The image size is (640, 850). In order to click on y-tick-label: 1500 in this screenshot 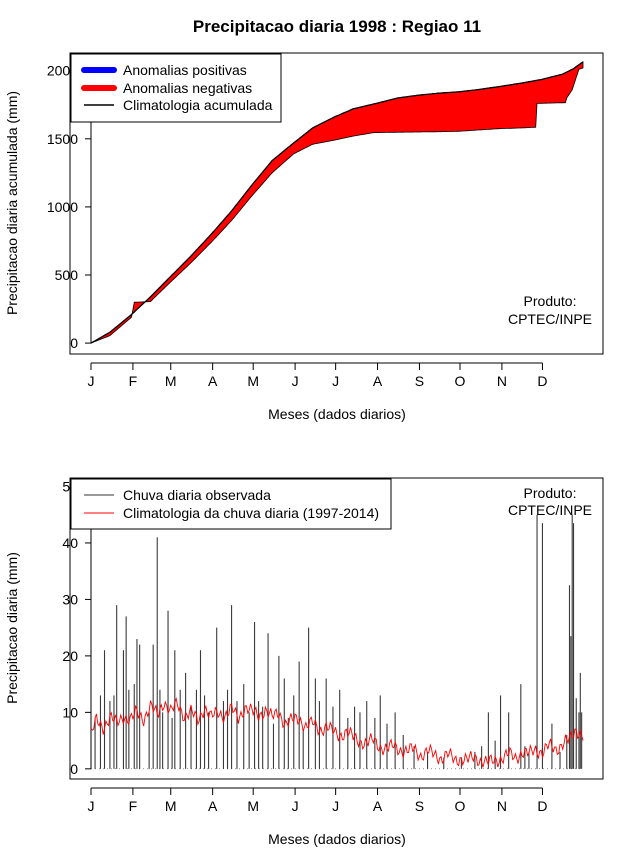, I will do `click(62, 139)`.